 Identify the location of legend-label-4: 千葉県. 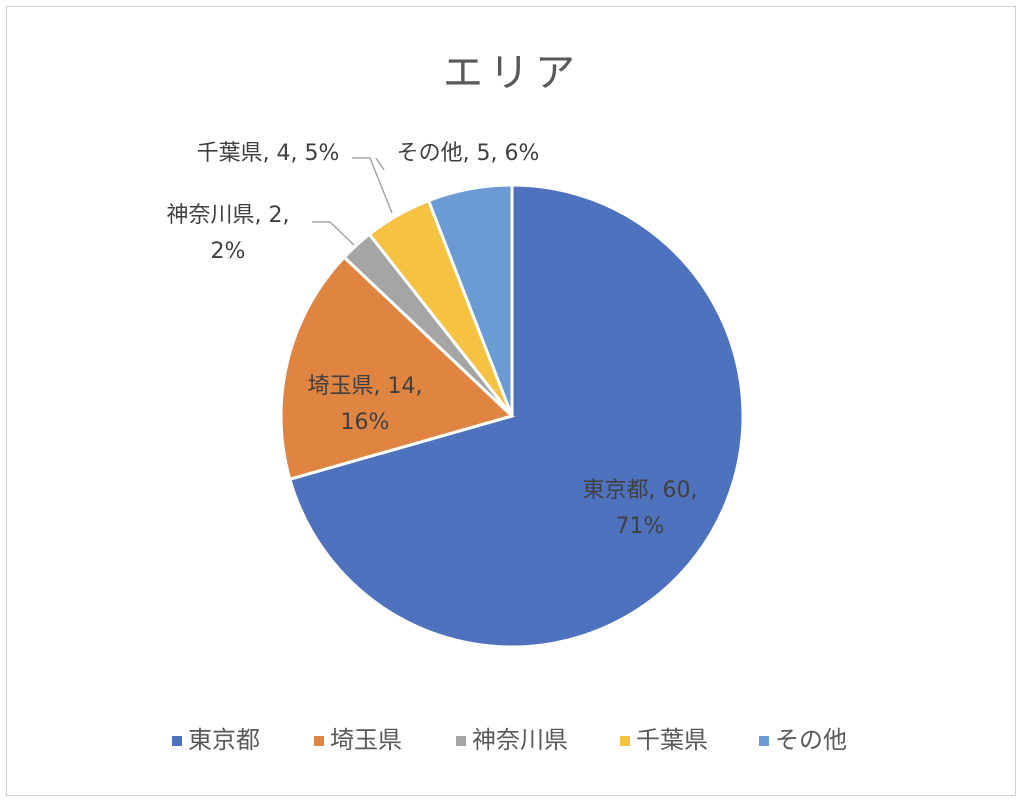
(672, 740).